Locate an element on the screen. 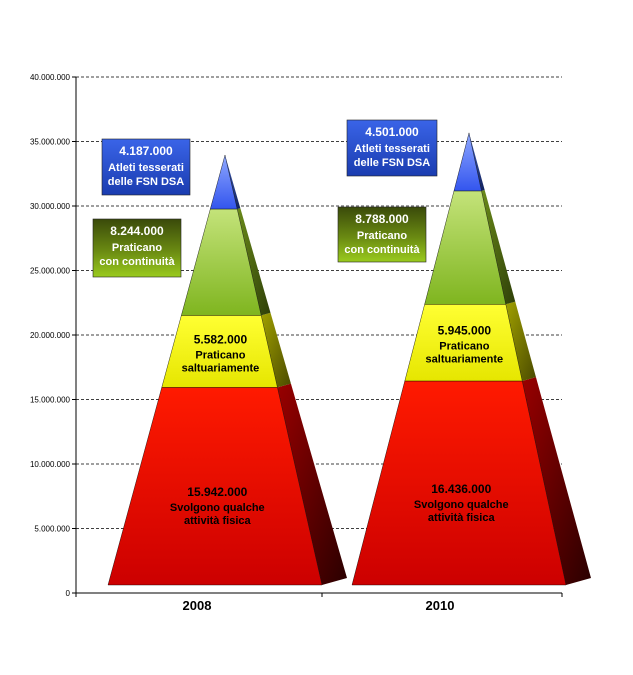 Image resolution: width=633 pixels, height=675 pixels. segment-members-value-label: 4.501.000 is located at coordinates (392, 132).